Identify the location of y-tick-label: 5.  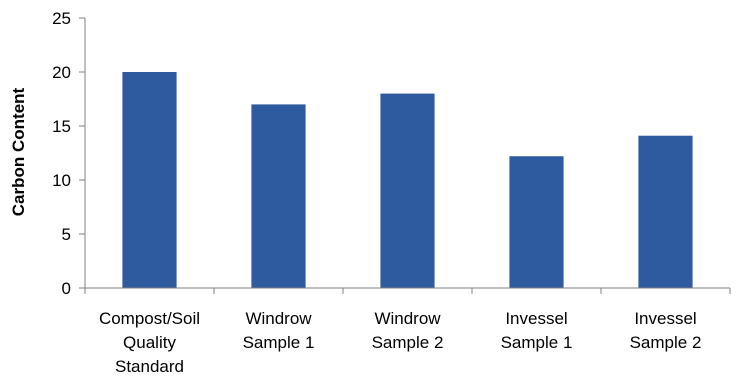
(66, 234).